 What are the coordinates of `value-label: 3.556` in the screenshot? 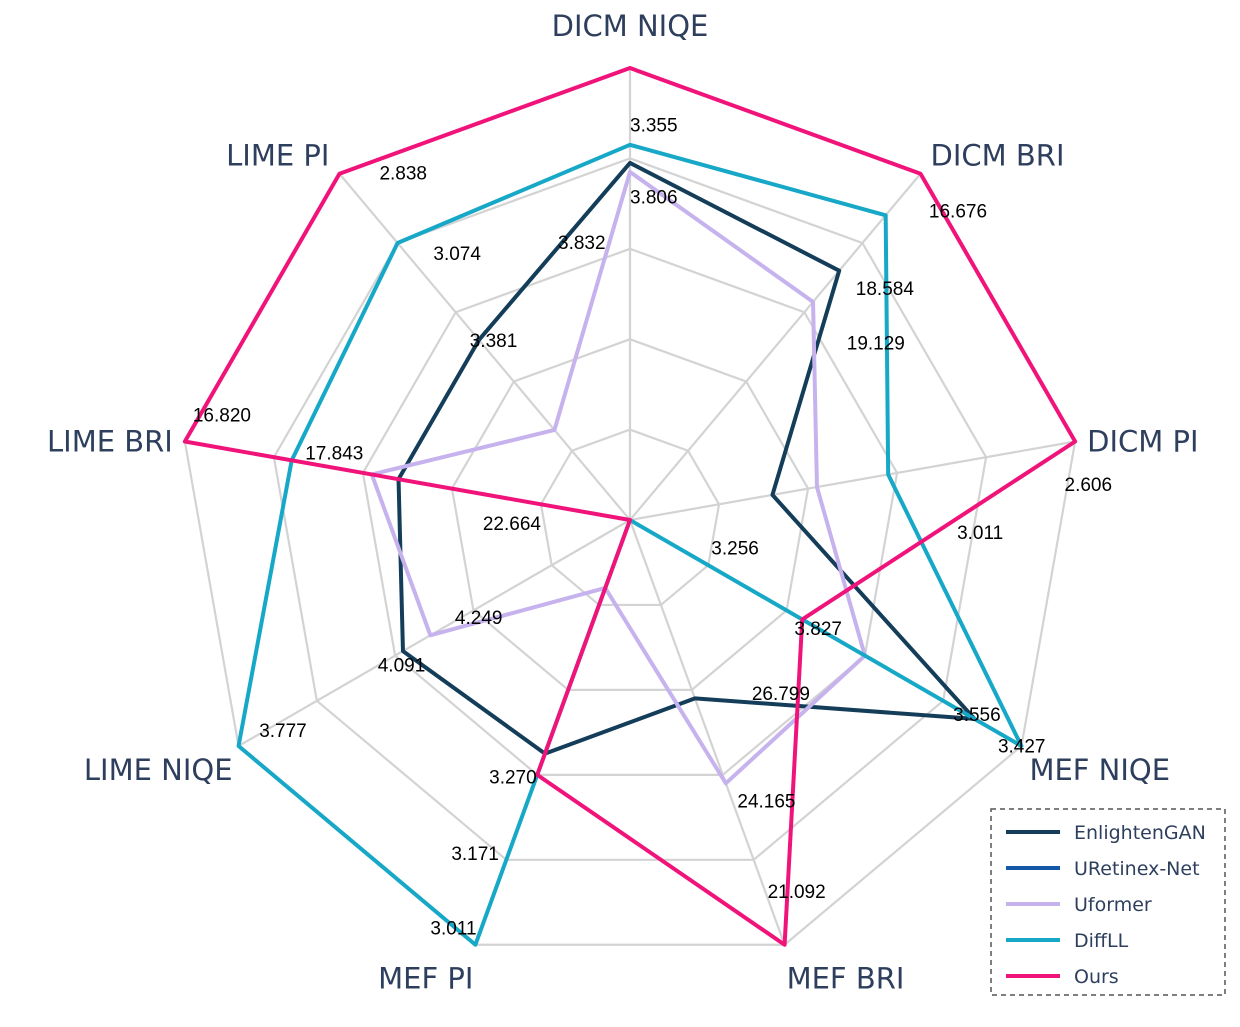 It's located at (977, 715).